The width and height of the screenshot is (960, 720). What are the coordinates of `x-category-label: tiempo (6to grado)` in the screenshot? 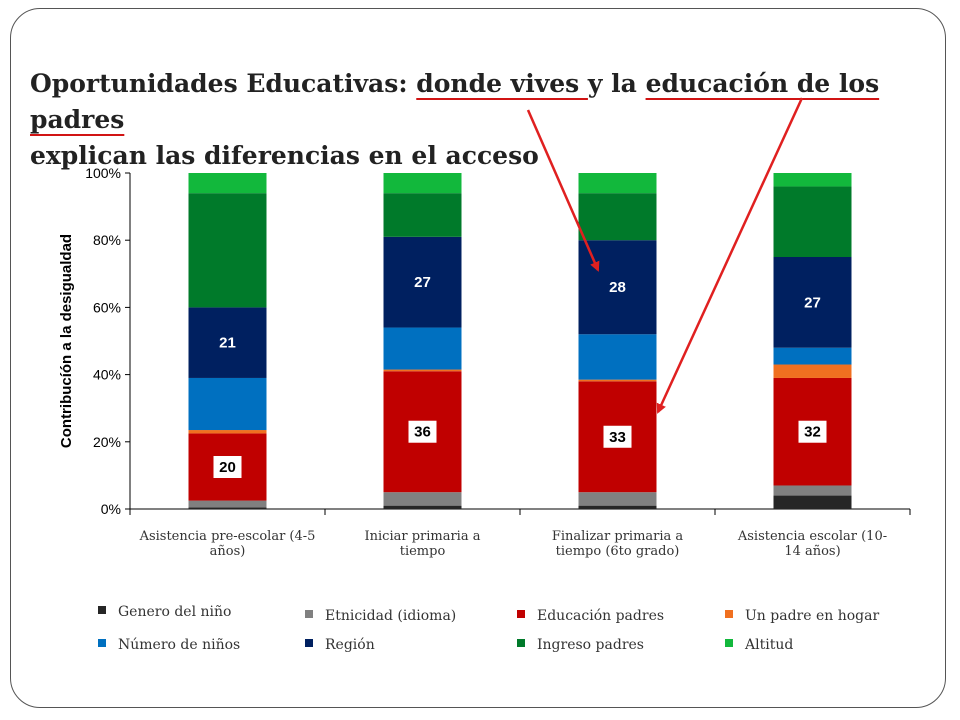 It's located at (618, 551).